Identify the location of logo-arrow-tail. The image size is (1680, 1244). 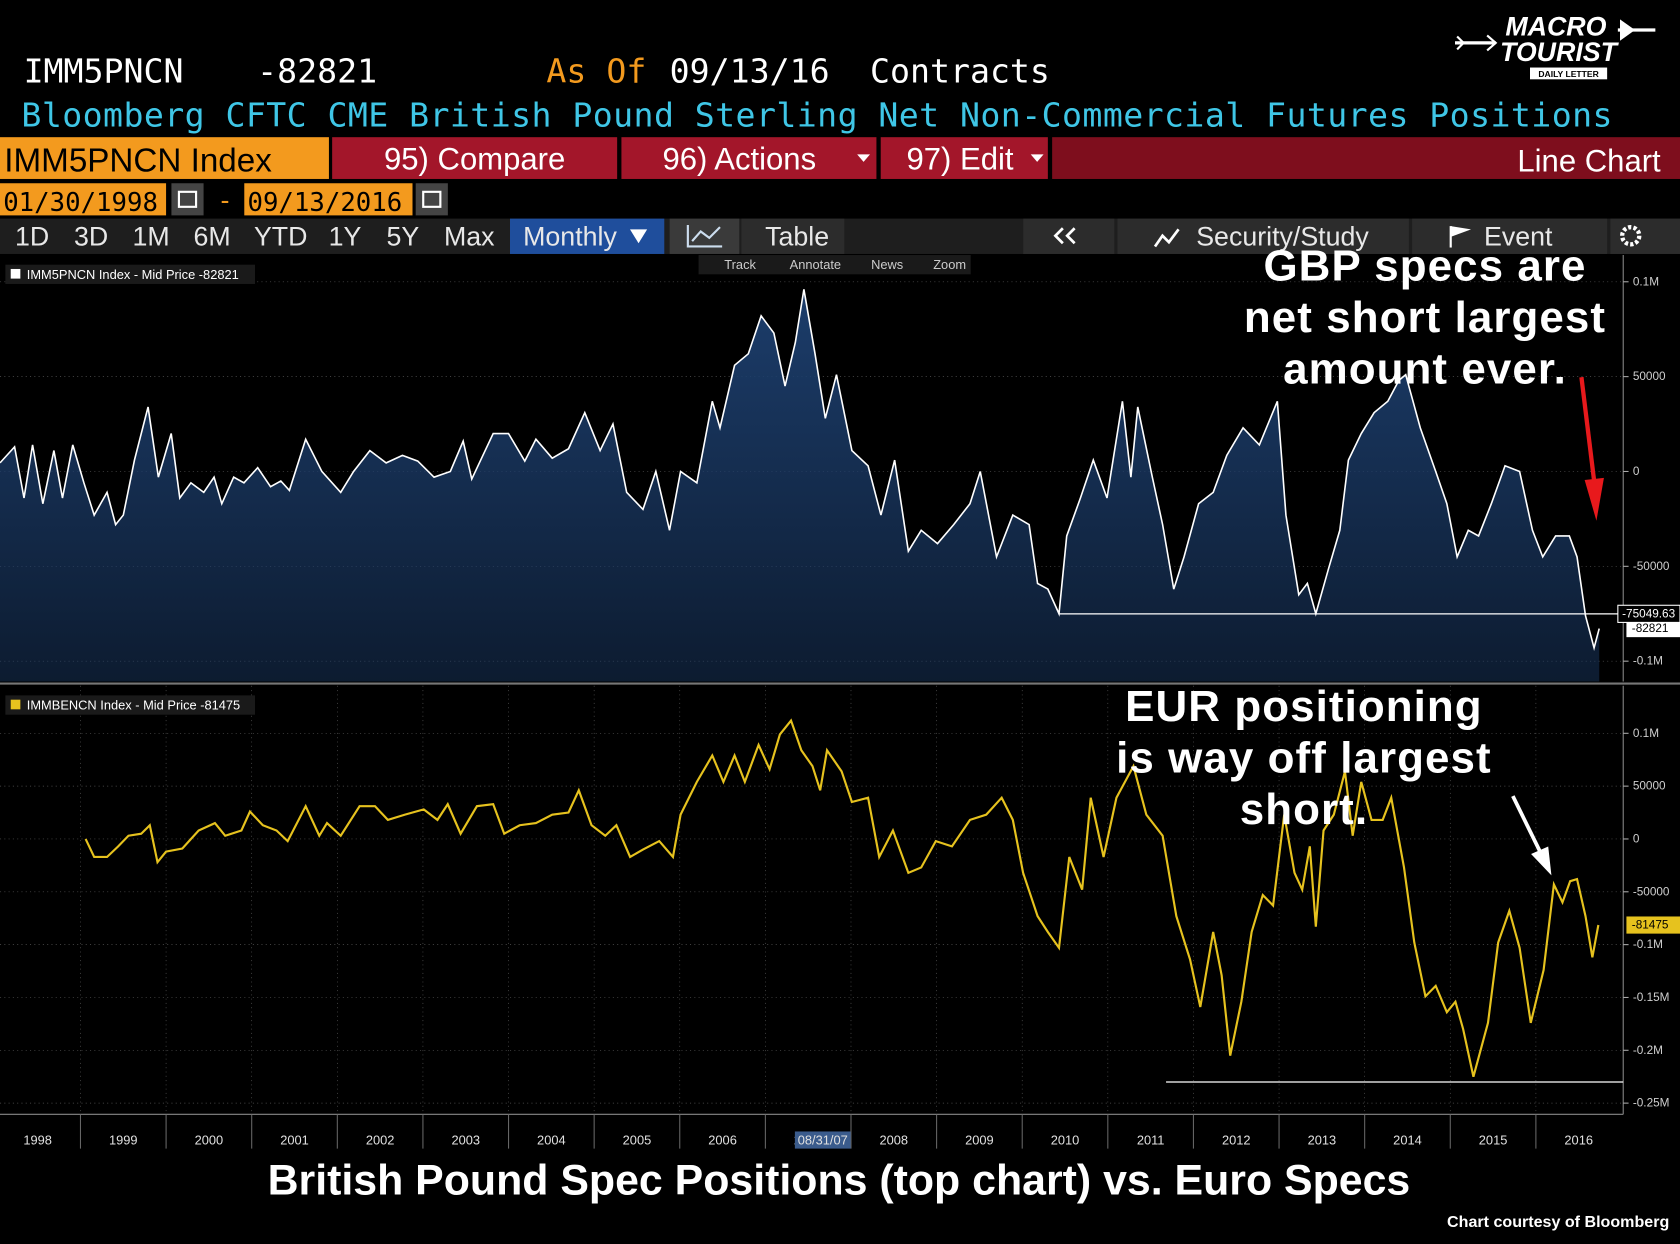
(1461, 43).